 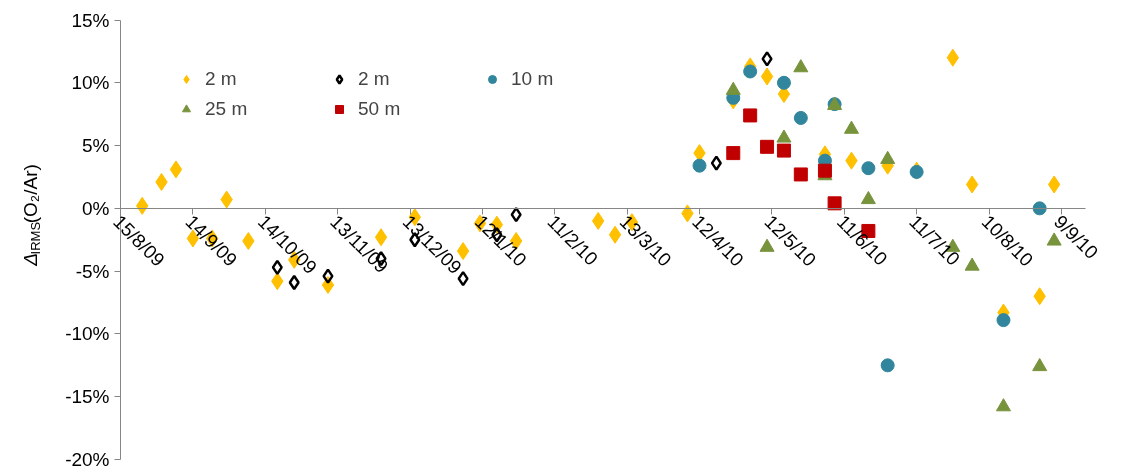 What do you see at coordinates (90, 83) in the screenshot?
I see `y-tick-label: 10%` at bounding box center [90, 83].